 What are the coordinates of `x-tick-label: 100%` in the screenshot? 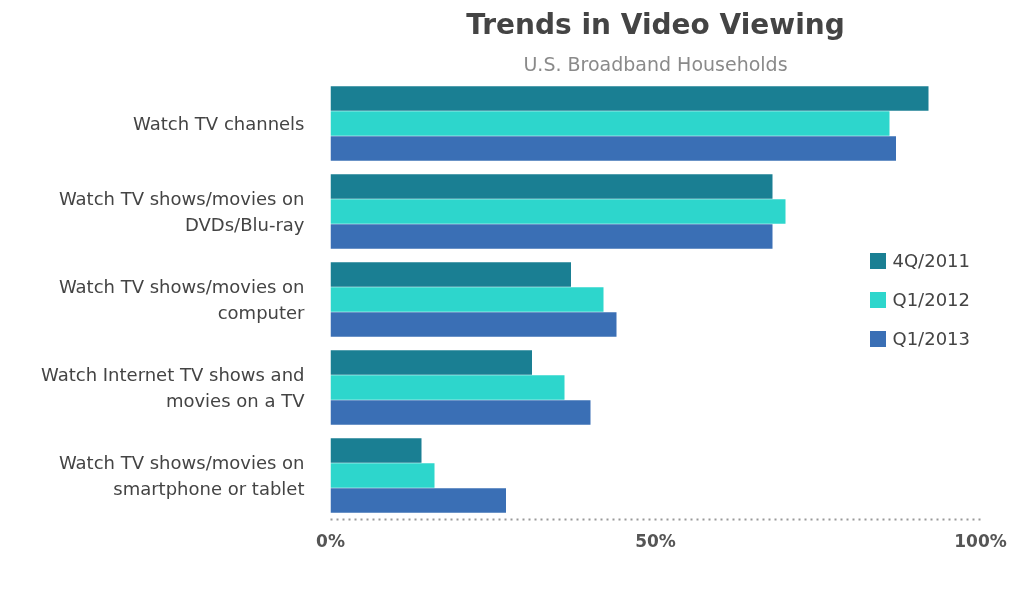 It's located at (980, 540).